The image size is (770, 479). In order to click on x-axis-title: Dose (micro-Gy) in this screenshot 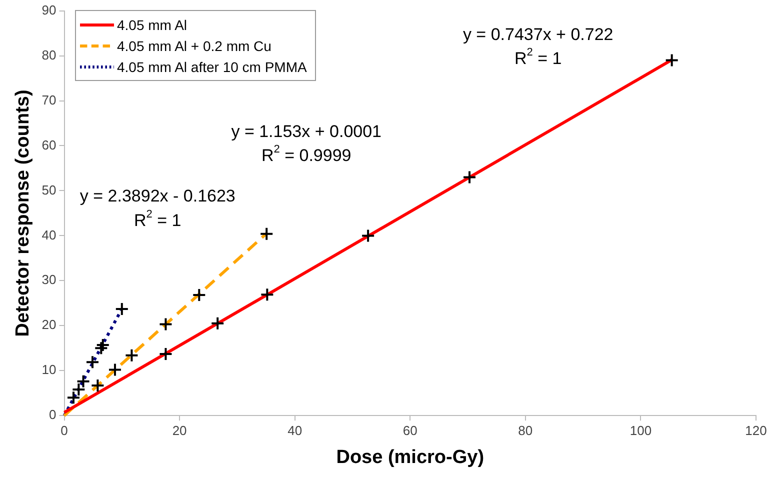, I will do `click(410, 457)`.